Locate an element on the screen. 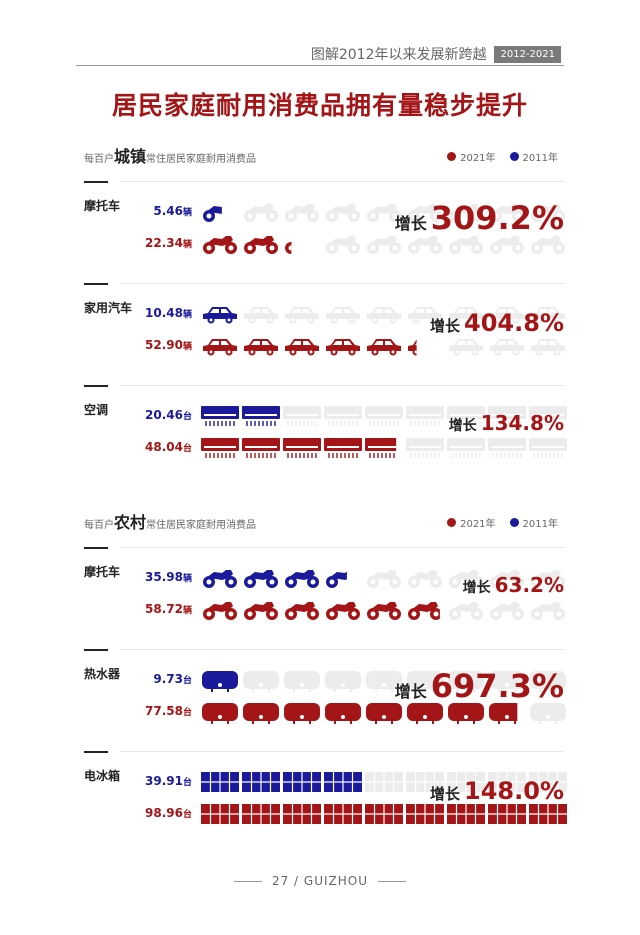 The height and width of the screenshot is (935, 640). growth-value: 63.2% is located at coordinates (529, 585).